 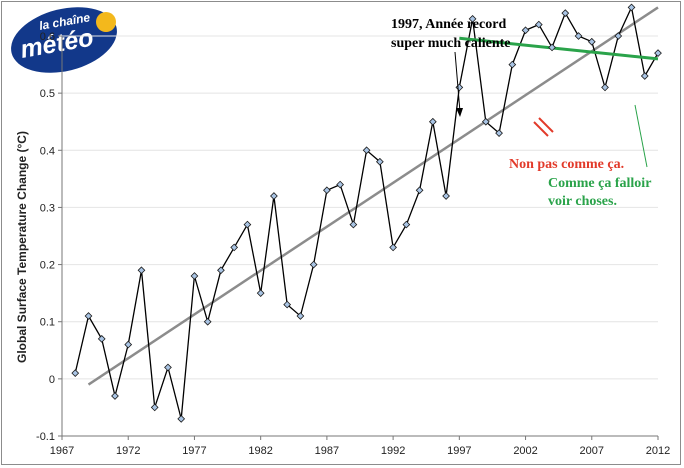 What do you see at coordinates (459, 451) in the screenshot?
I see `x-tick-label: 1997` at bounding box center [459, 451].